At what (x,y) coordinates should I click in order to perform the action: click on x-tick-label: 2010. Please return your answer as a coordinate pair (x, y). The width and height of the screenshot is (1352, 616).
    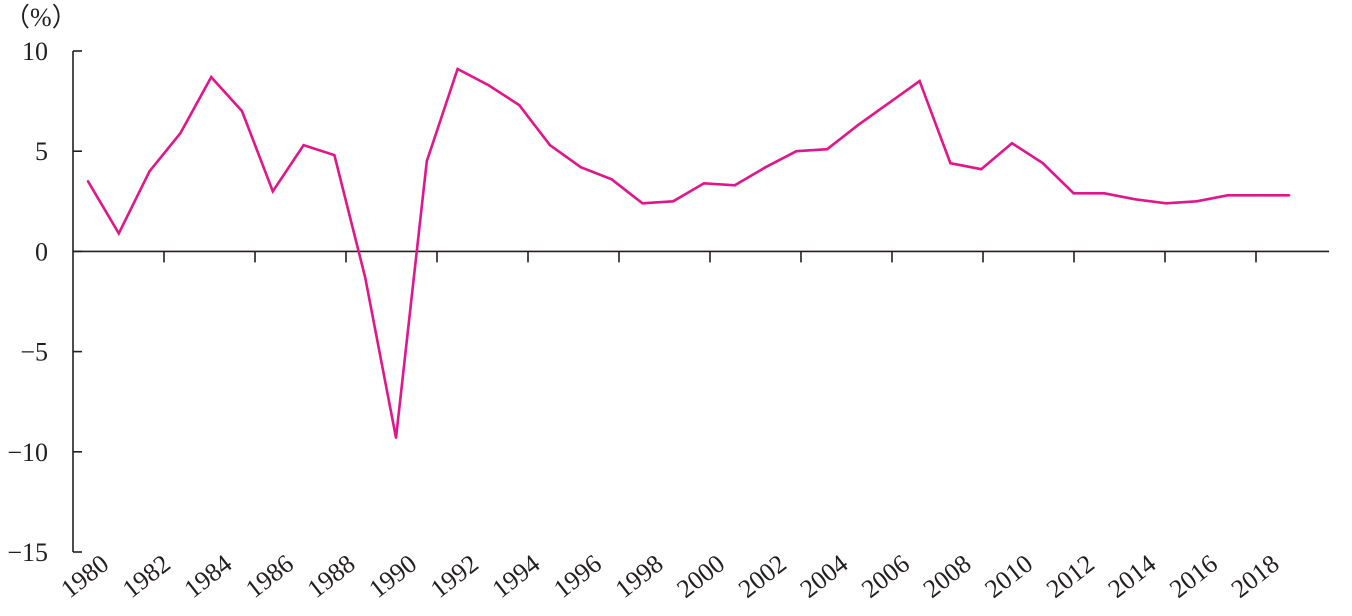
    Looking at the image, I should click on (1008, 576).